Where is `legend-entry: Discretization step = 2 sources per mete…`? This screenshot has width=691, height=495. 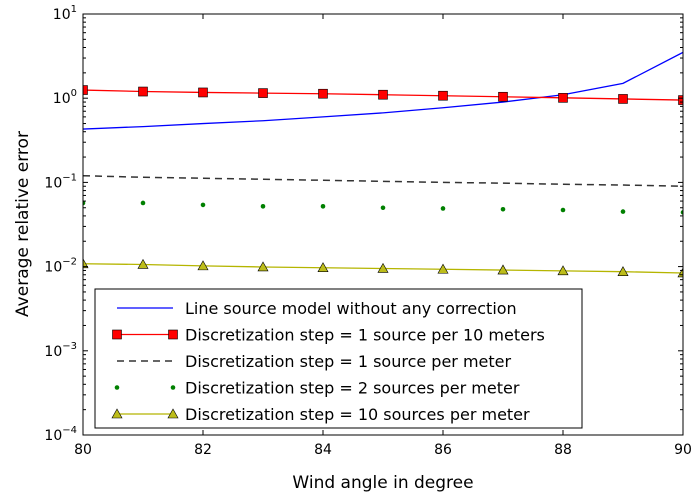 legend-entry: Discretization step = 2 sources per mete… is located at coordinates (317, 388).